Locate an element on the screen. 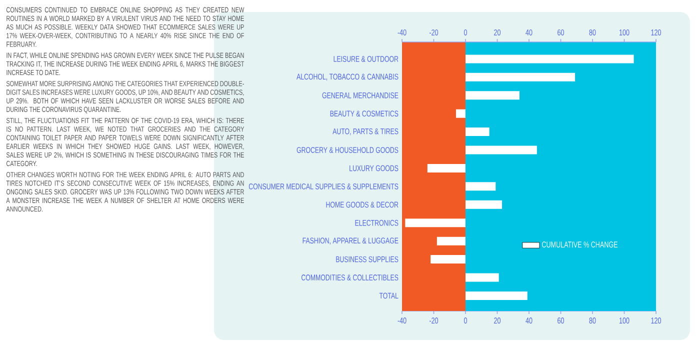  x2-tick-label: 40 is located at coordinates (529, 32).